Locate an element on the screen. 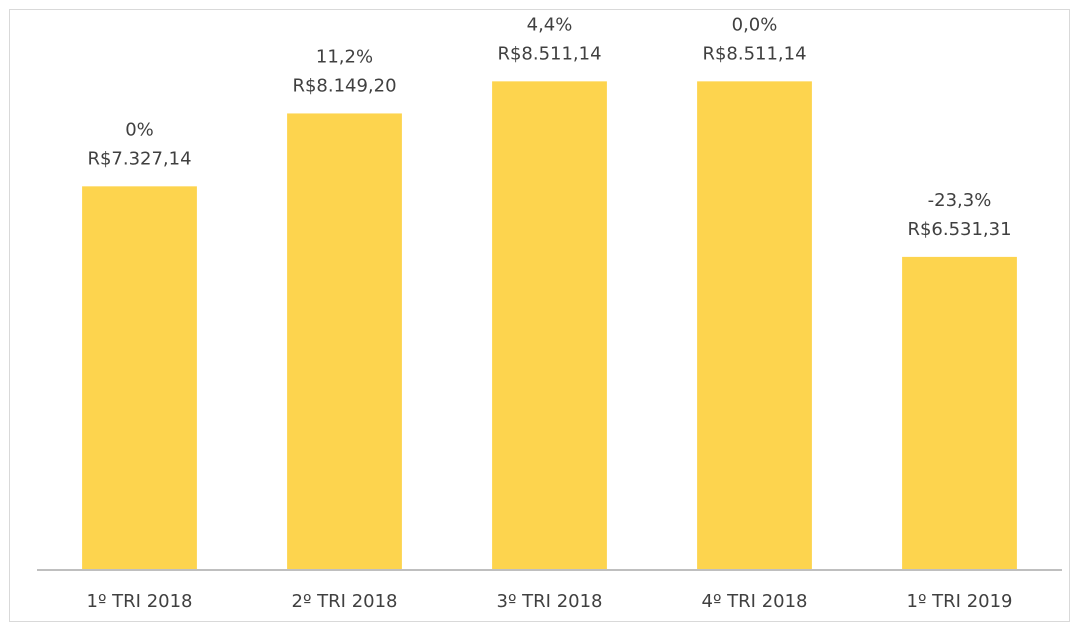 The height and width of the screenshot is (623, 1078). x-tick-label: 1º TRI 2018 is located at coordinates (140, 601).